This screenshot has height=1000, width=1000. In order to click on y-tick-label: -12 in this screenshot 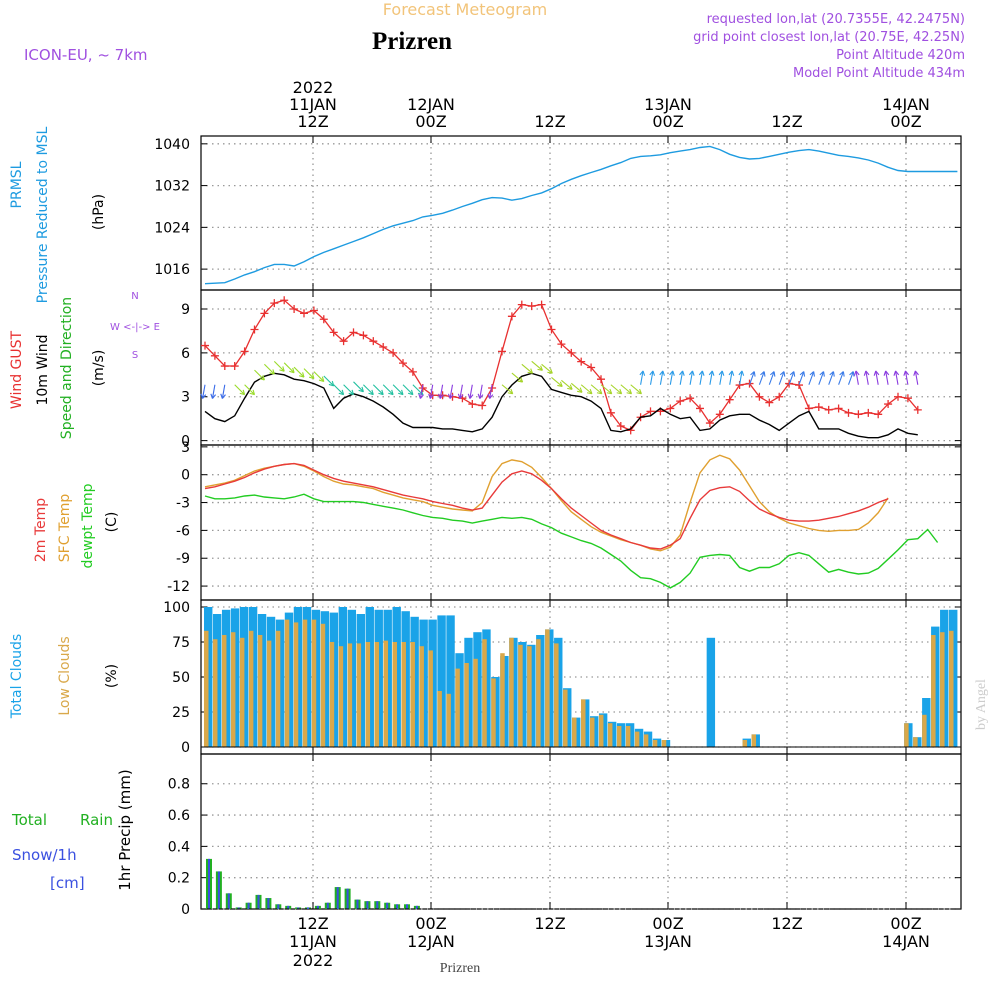, I will do `click(178, 587)`.